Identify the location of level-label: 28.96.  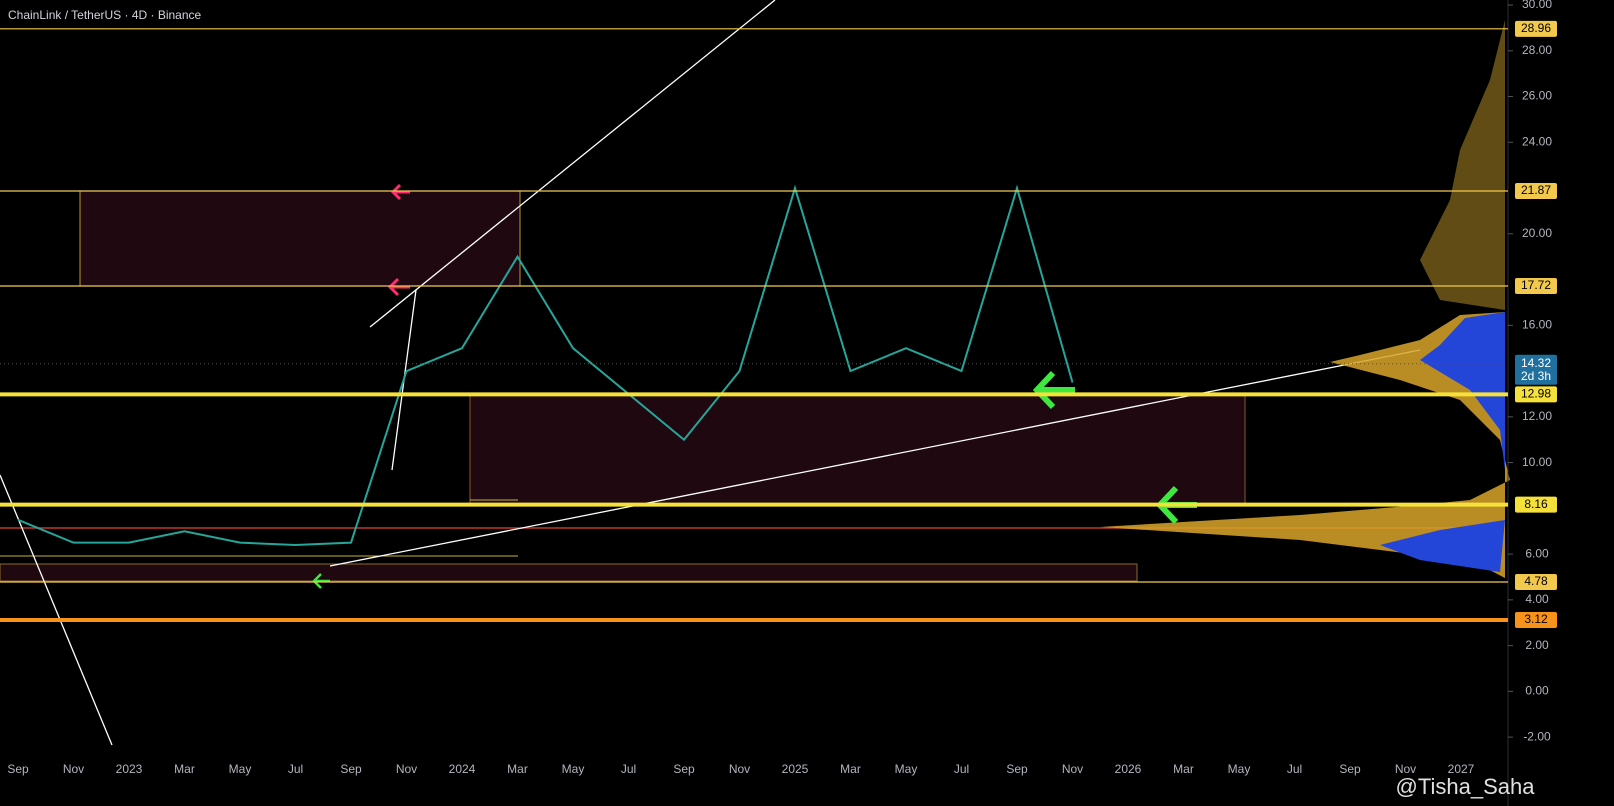
(1536, 28).